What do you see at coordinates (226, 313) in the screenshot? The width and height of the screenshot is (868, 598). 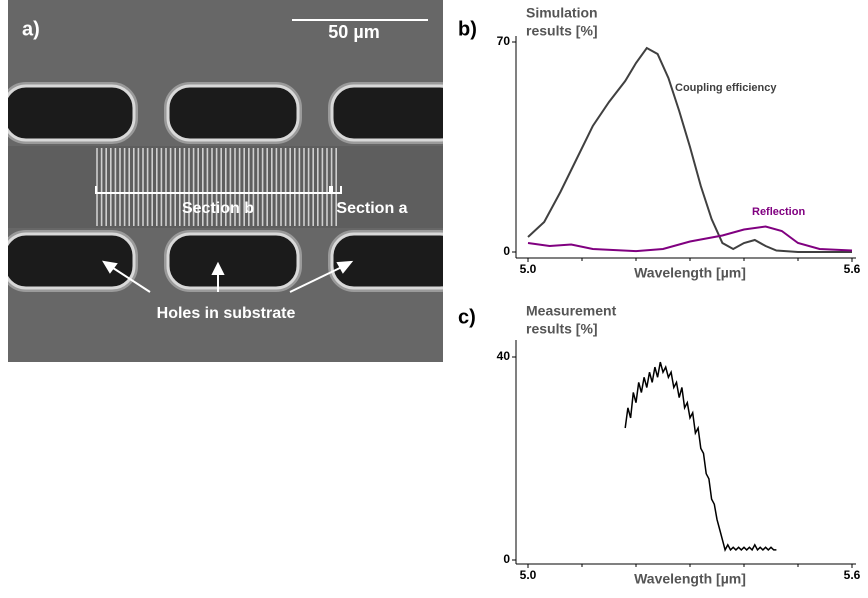 I see `holes-label: Holes in substrate` at bounding box center [226, 313].